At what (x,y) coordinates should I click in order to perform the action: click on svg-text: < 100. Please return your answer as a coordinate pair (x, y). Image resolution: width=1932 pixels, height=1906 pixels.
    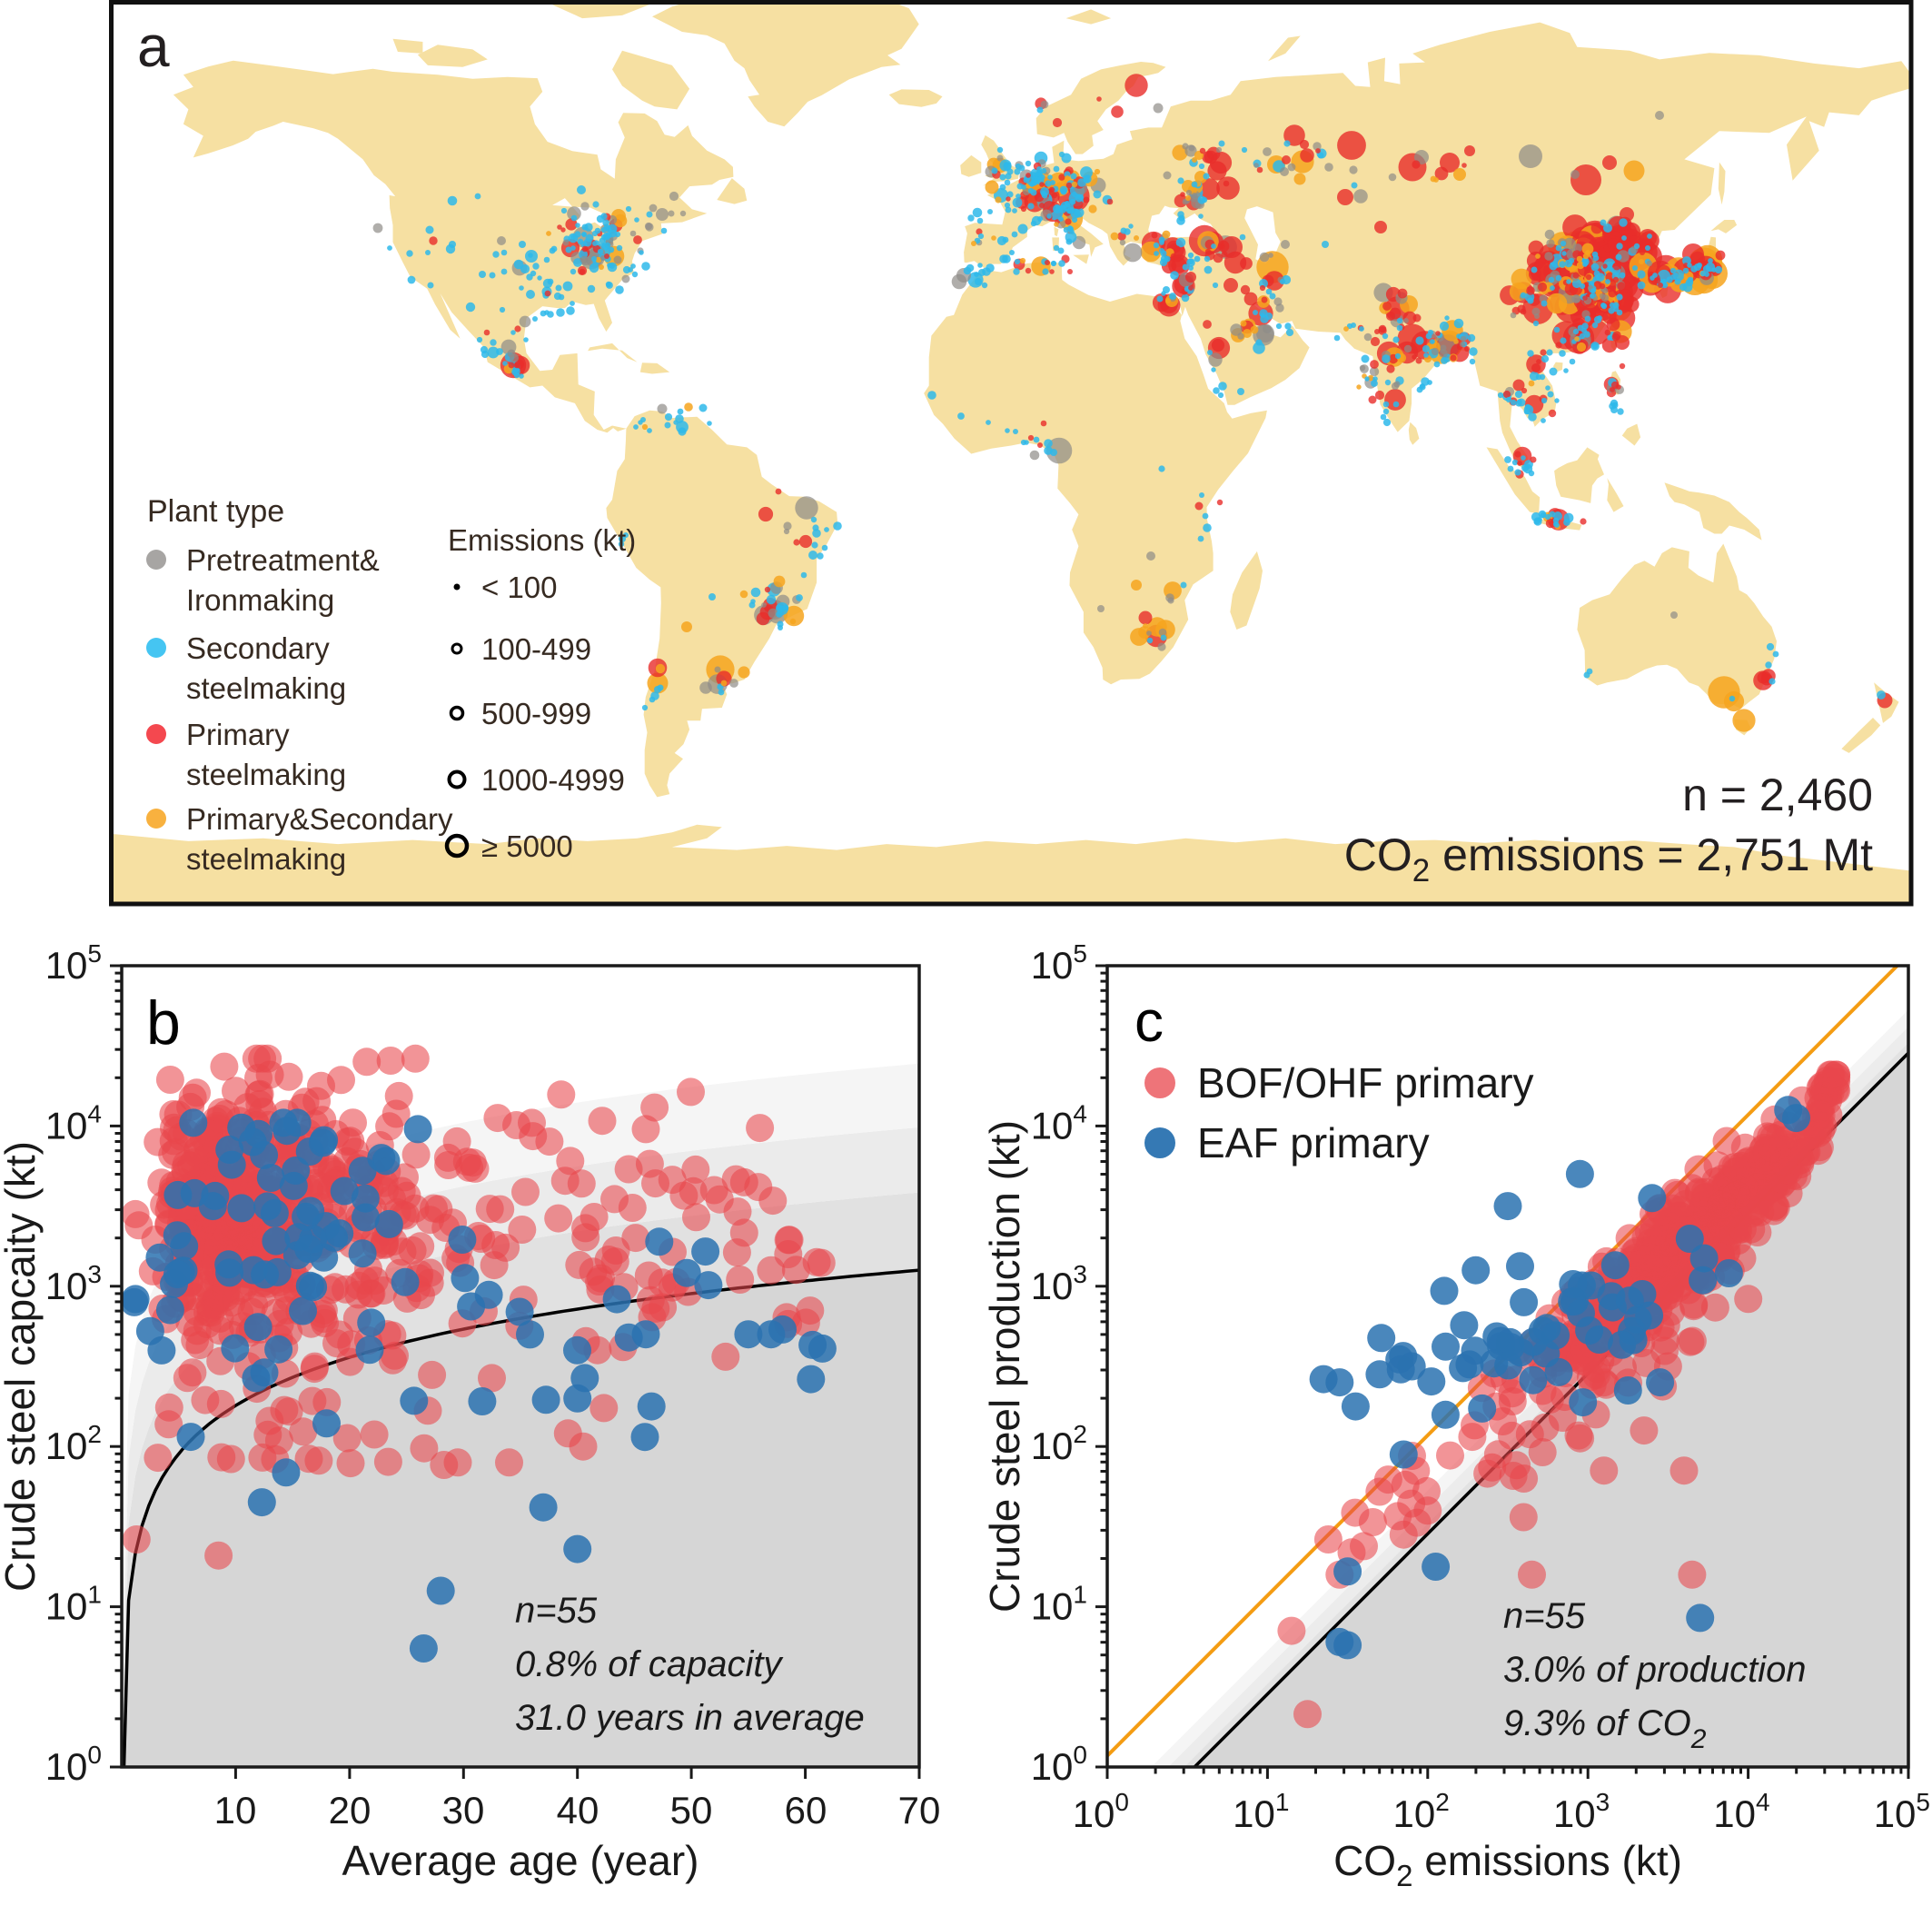
    Looking at the image, I should click on (519, 587).